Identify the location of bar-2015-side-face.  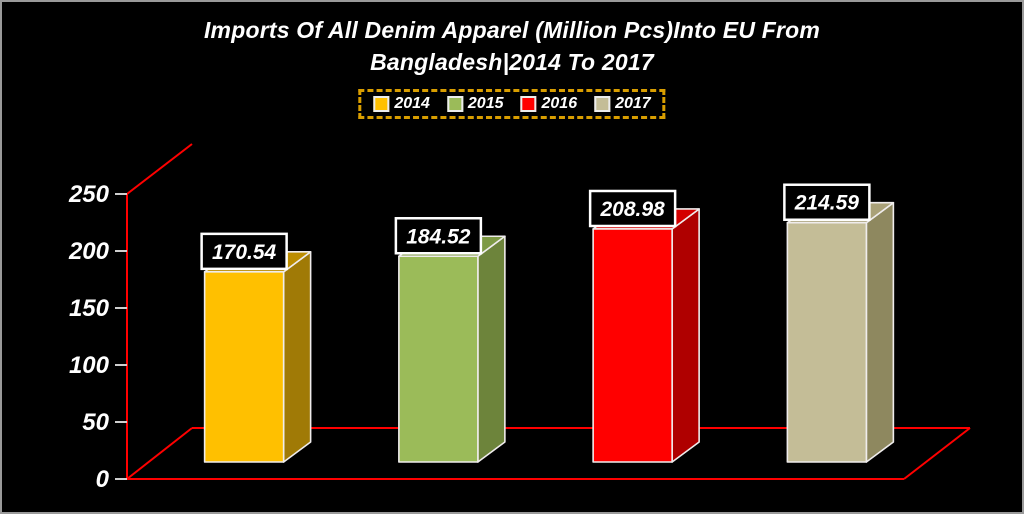
(491, 349).